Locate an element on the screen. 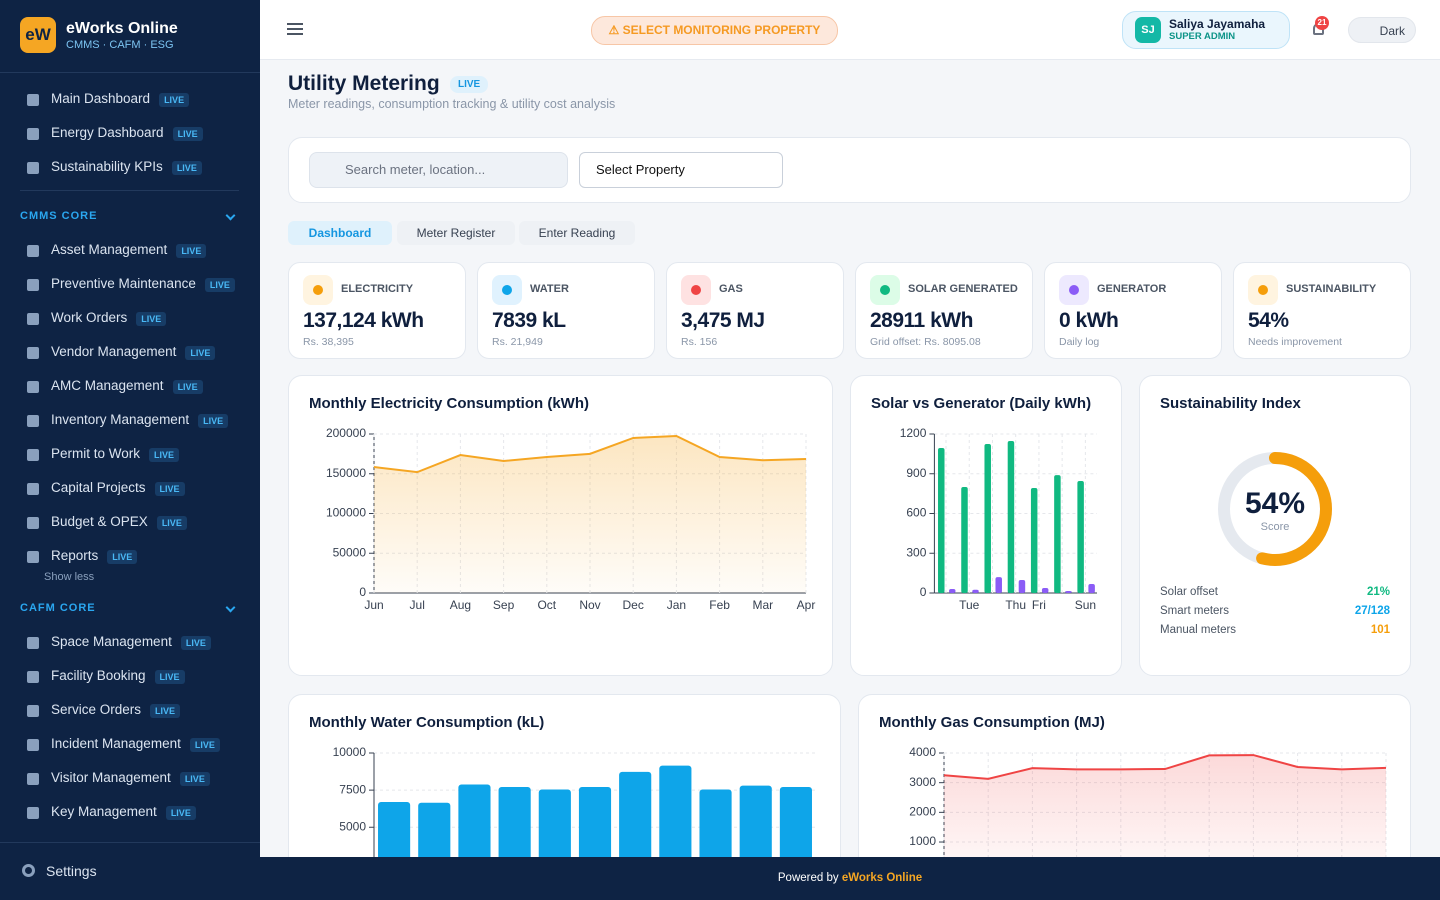 The image size is (1440, 900). chart-title: Monthly Electricity Consumption (kWh) is located at coordinates (449, 403).